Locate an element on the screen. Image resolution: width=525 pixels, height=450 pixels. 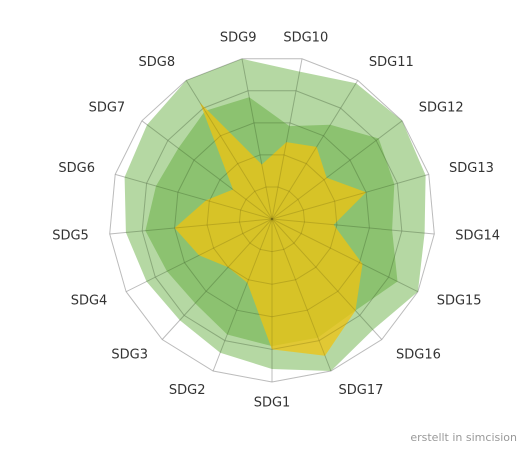
axis-label-sdg9: SDG9 is located at coordinates (238, 38).